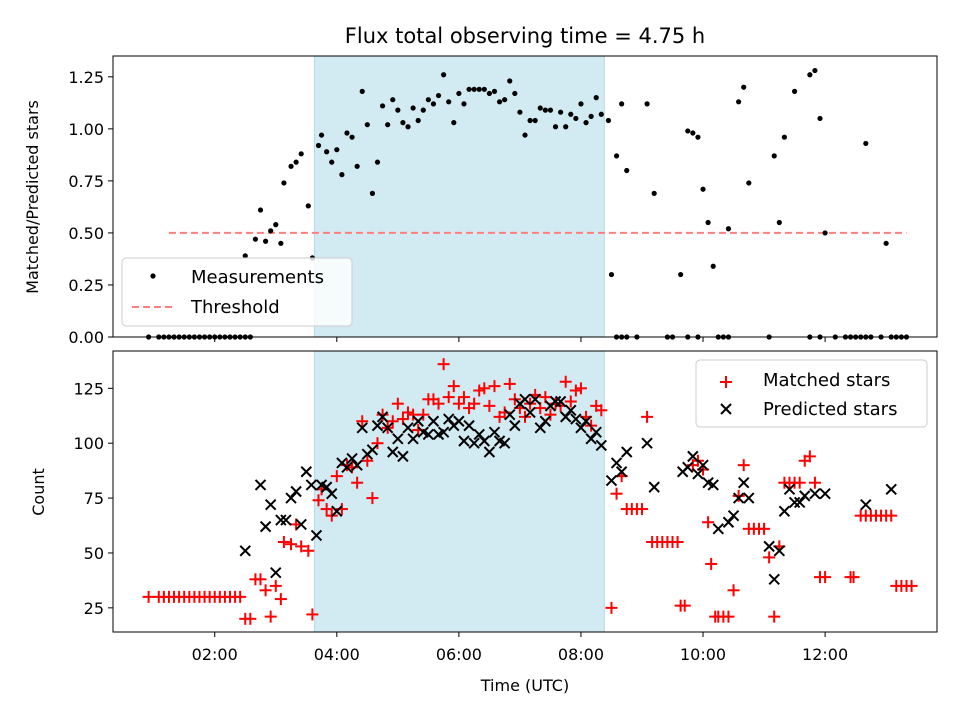 This screenshot has width=960, height=720. Describe the element at coordinates (94, 498) in the screenshot. I see `bottom-y-tick-label: 75` at that location.